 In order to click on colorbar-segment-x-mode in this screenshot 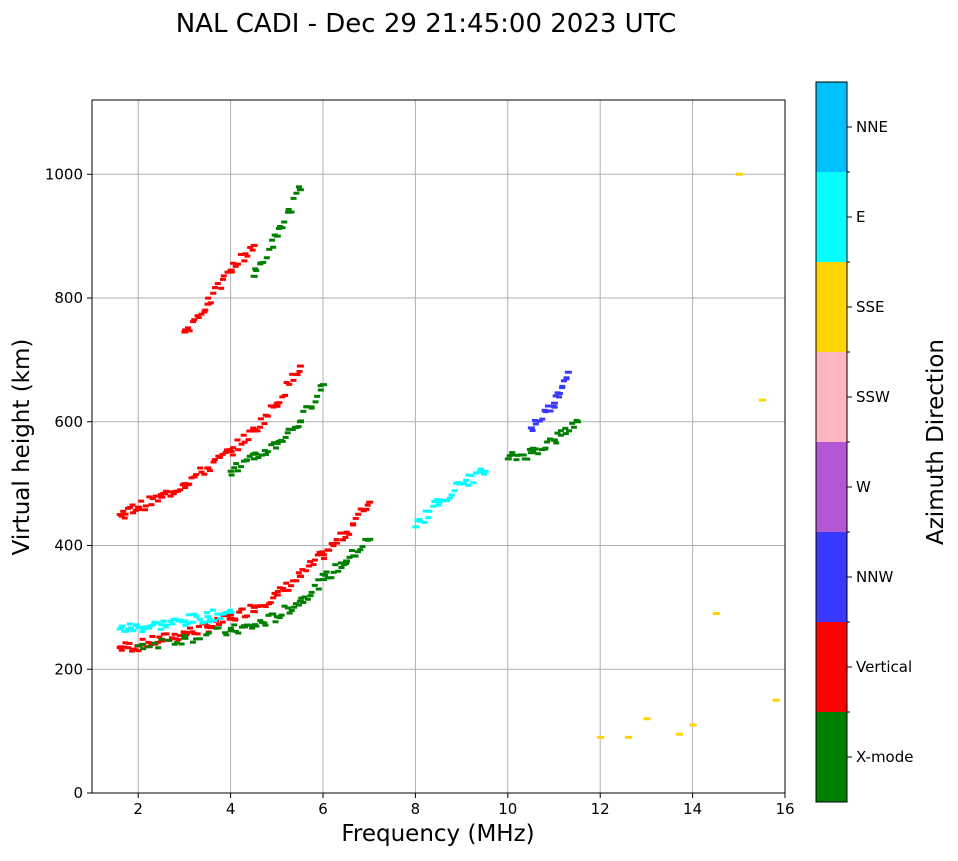, I will do `click(831, 757)`.